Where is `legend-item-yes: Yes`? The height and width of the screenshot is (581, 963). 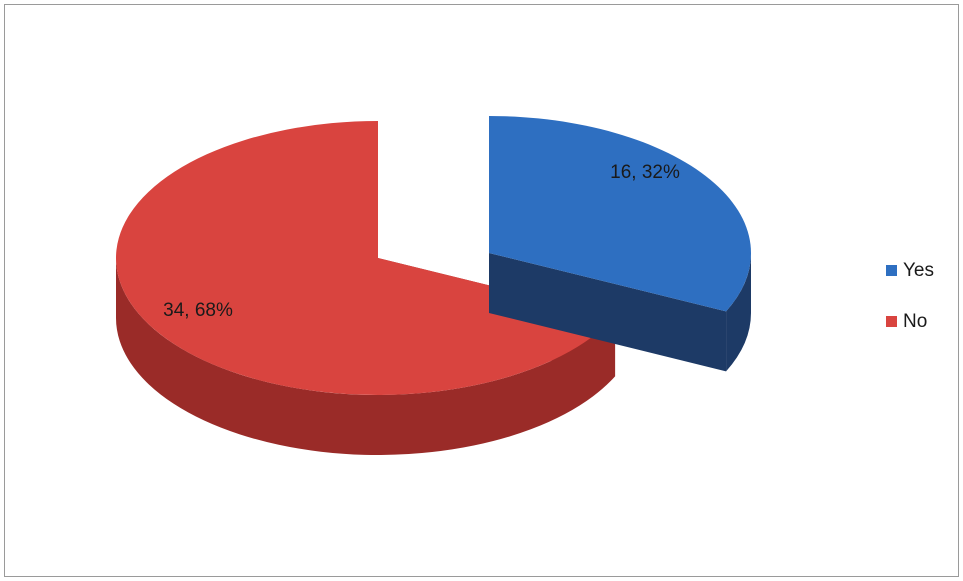 legend-item-yes: Yes is located at coordinates (922, 270).